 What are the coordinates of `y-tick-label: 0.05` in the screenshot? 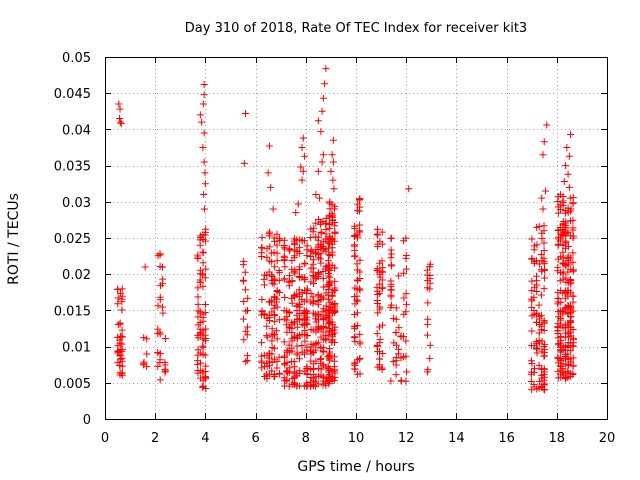 It's located at (76, 58).